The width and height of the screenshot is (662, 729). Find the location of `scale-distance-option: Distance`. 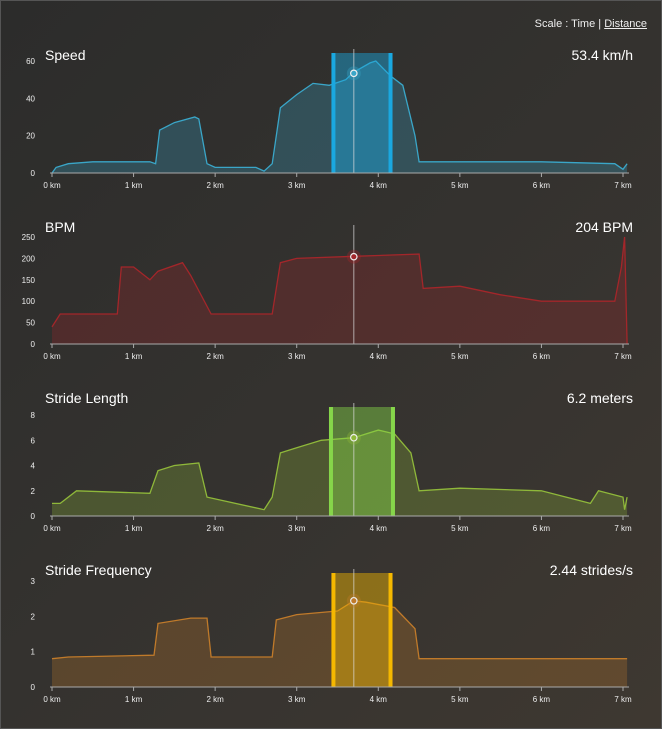

scale-distance-option: Distance is located at coordinates (625, 24).